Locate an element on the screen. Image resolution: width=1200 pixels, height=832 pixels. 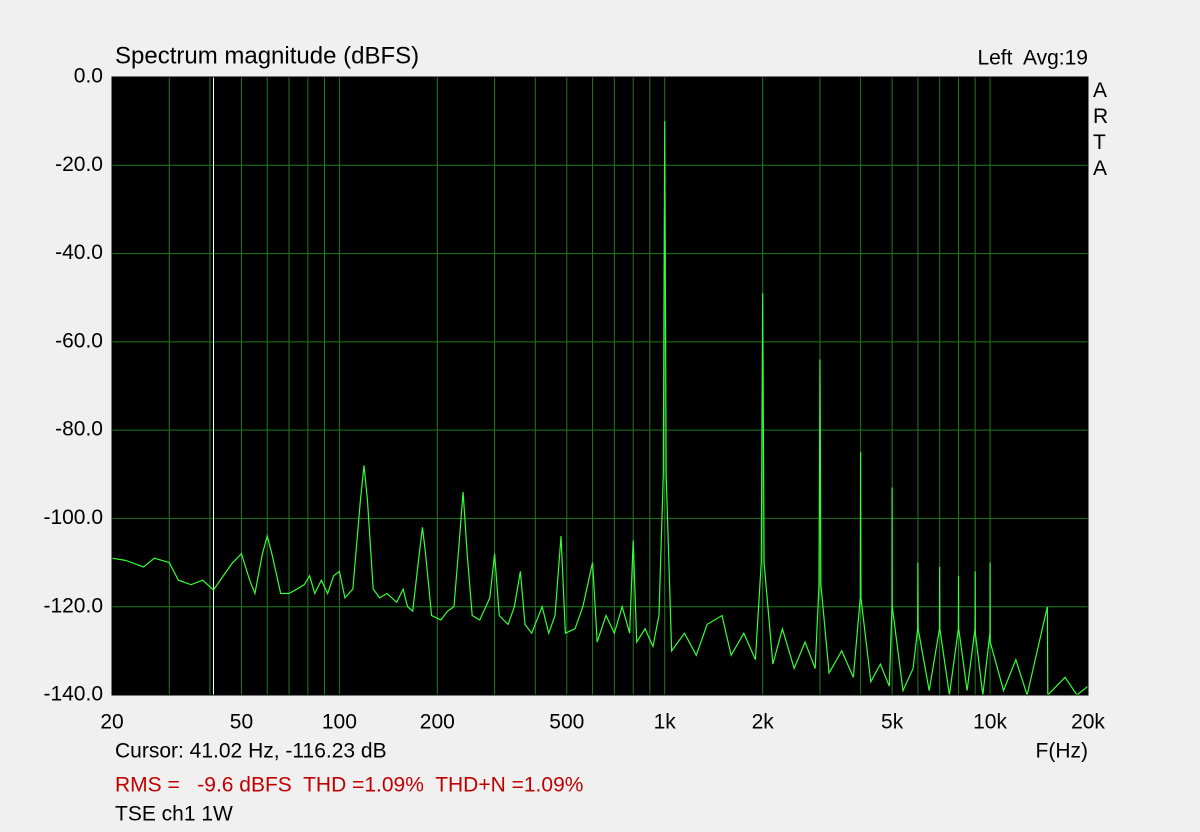
stats: RMS = -9.6 dBFS THD =1.09% THD+N =1.09% is located at coordinates (349, 785).